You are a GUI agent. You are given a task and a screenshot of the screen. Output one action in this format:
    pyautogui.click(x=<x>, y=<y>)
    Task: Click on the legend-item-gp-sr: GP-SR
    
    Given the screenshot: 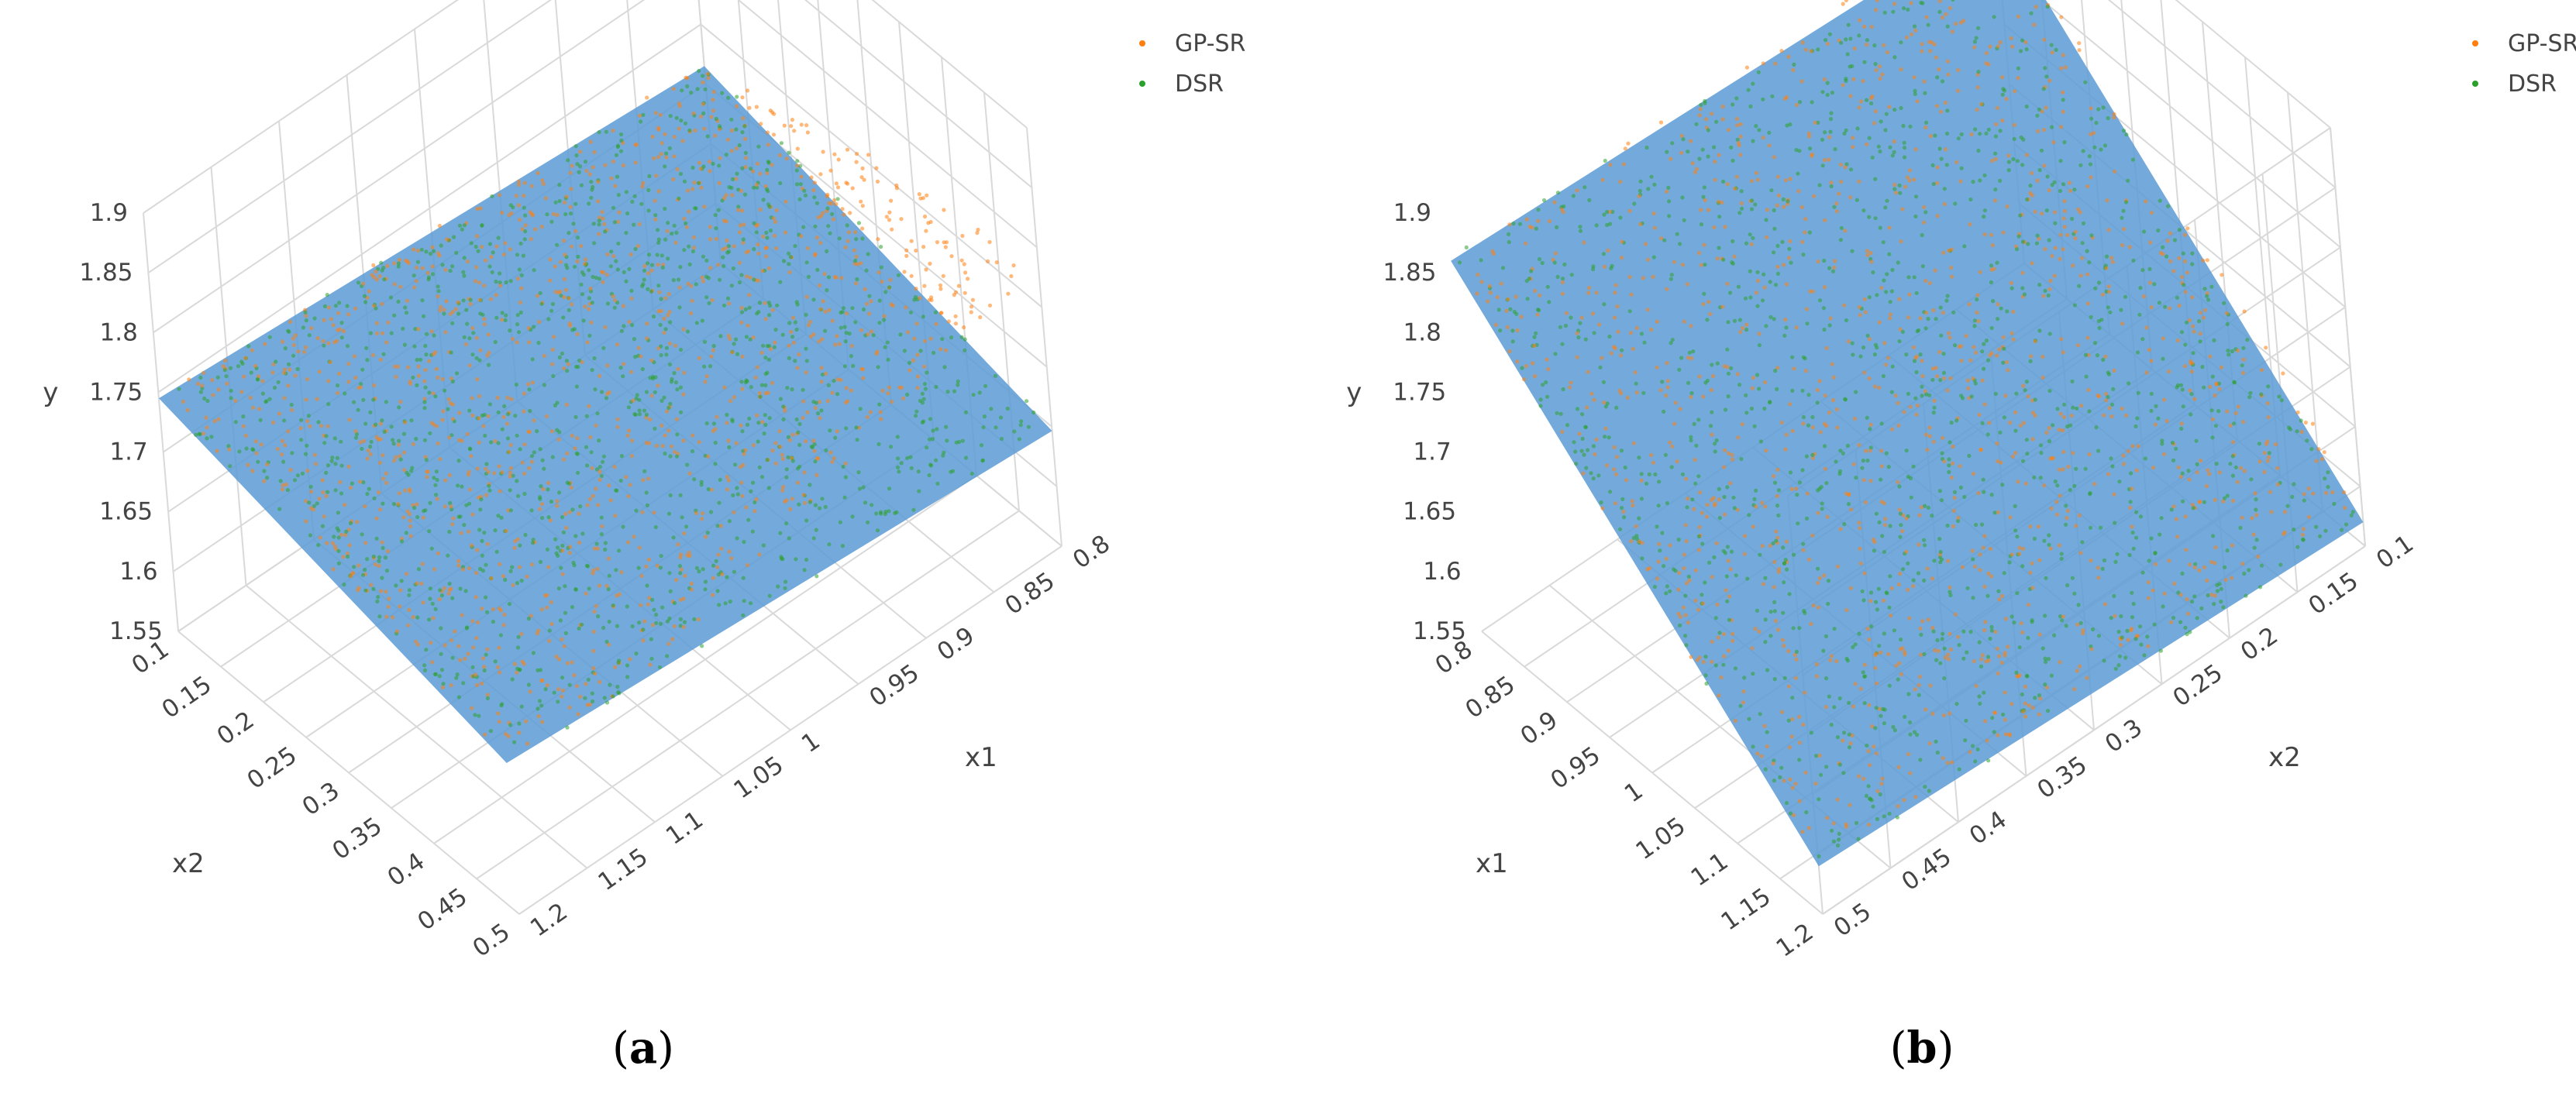 What is the action you would take?
    pyautogui.click(x=1228, y=43)
    